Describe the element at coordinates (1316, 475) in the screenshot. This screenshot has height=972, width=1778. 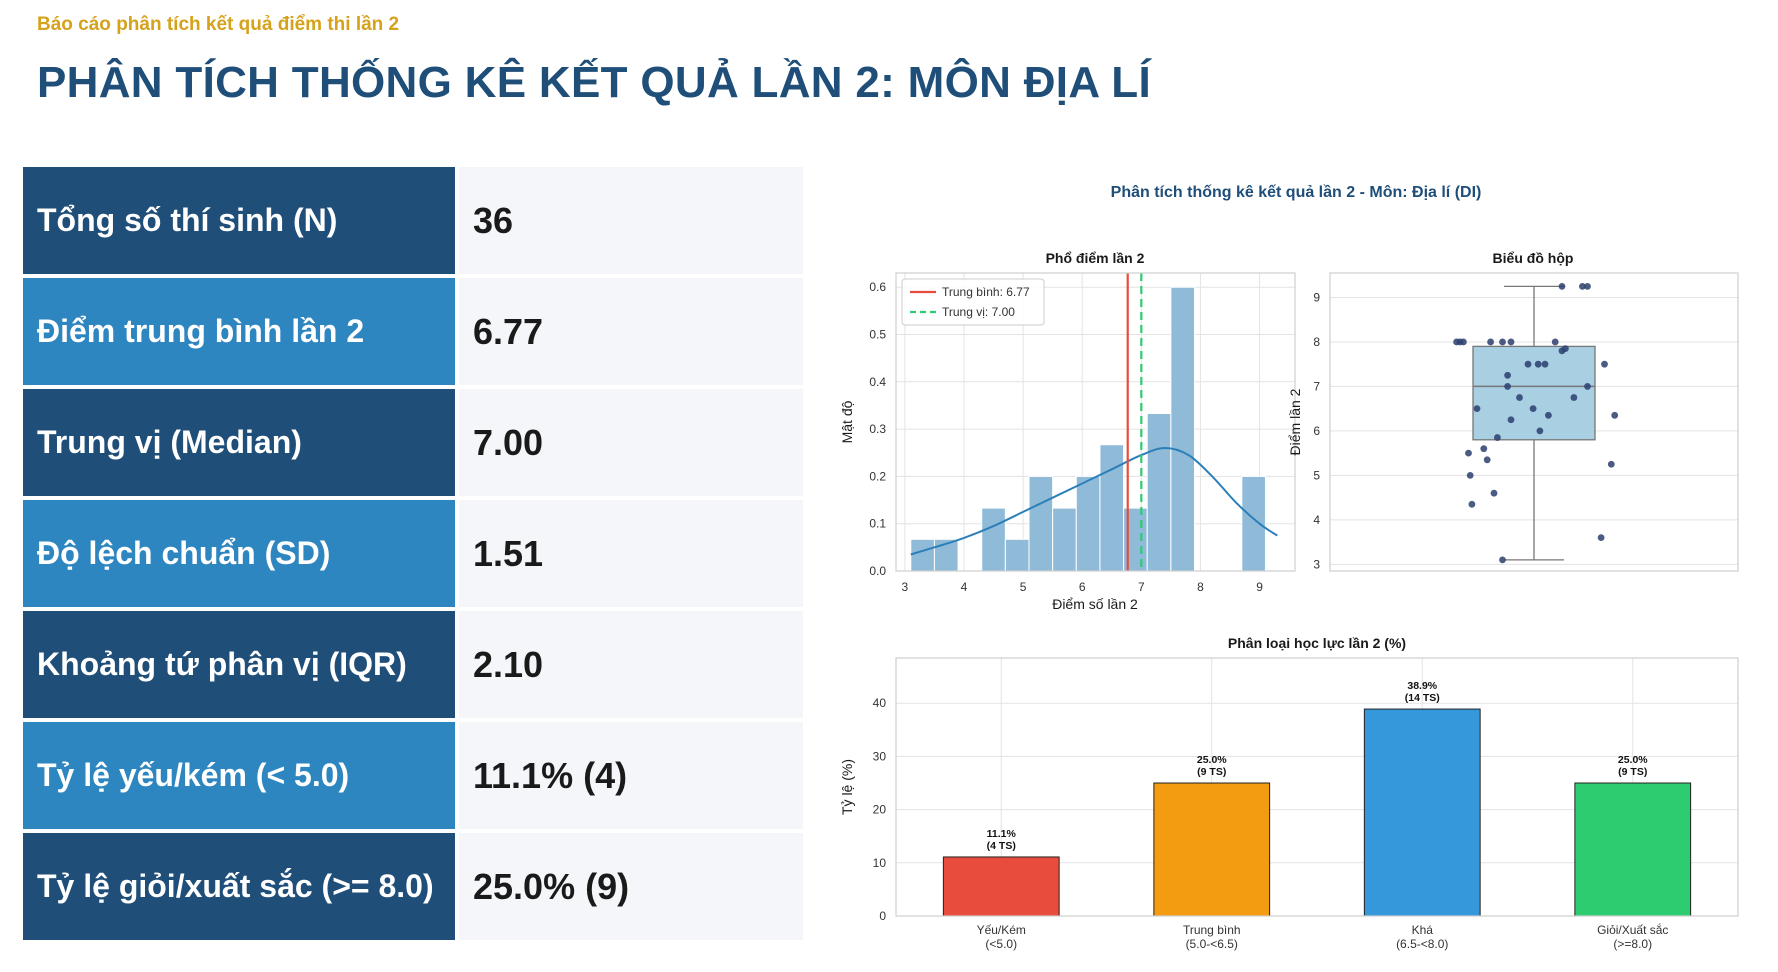
I see `boxplot-ytick-label: 5` at that location.